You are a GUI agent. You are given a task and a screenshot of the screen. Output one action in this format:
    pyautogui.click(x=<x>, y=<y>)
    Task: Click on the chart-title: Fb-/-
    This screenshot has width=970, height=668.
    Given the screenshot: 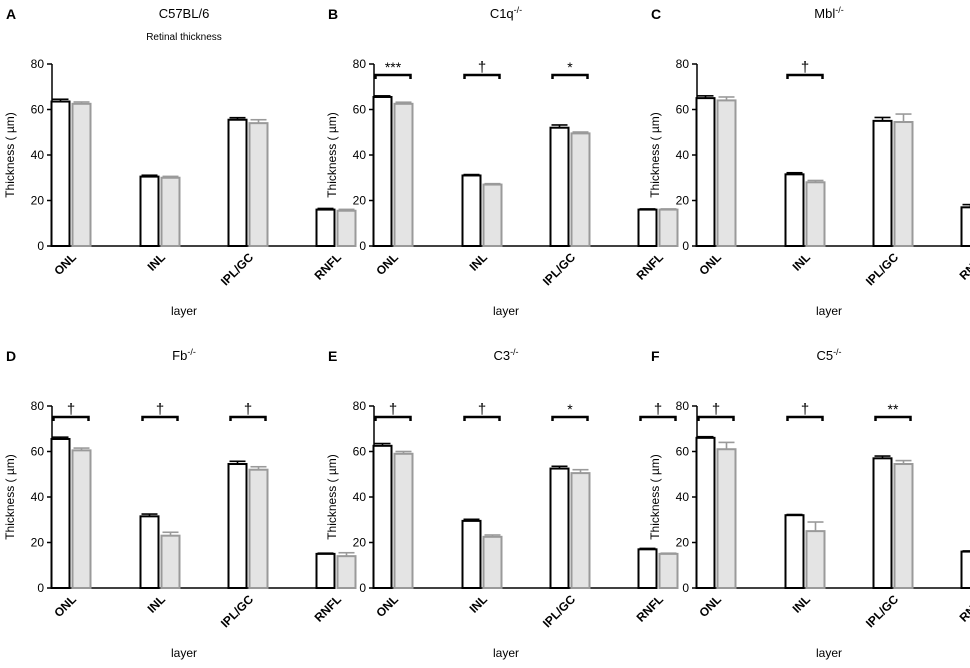 What is the action you would take?
    pyautogui.click(x=184, y=355)
    